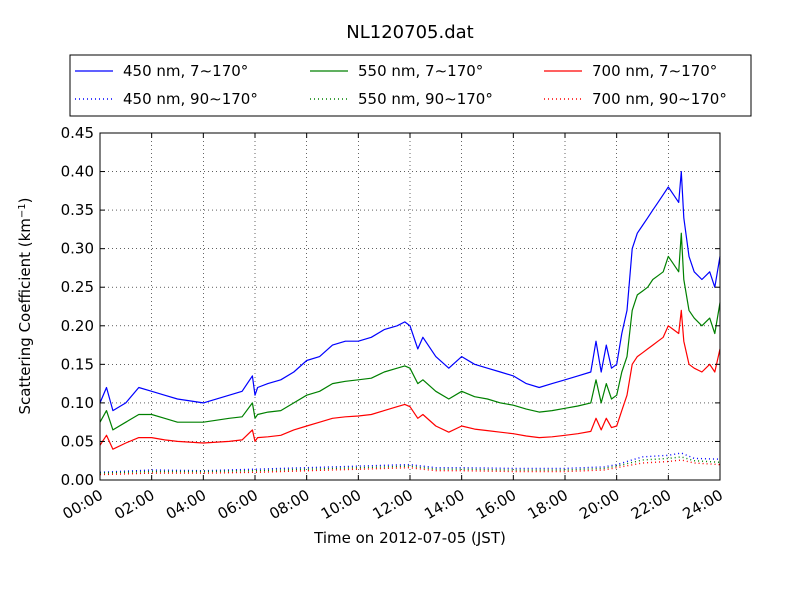  What do you see at coordinates (599, 504) in the screenshot?
I see `x-tick-label: 20:00` at bounding box center [599, 504].